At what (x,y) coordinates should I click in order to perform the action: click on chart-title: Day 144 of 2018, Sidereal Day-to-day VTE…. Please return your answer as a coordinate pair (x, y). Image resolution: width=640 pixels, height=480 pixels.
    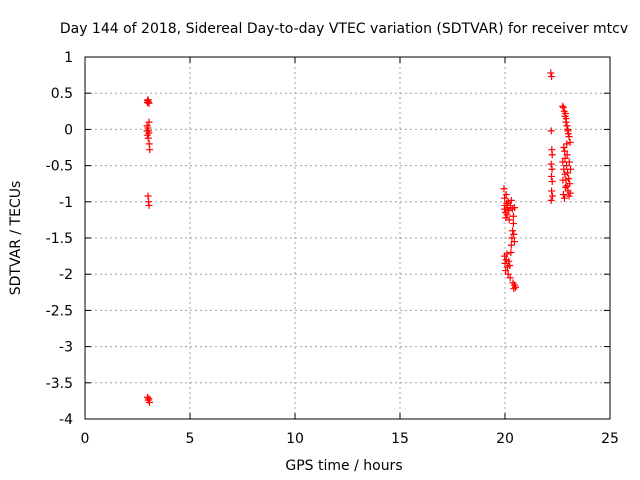
    Looking at the image, I should click on (344, 29).